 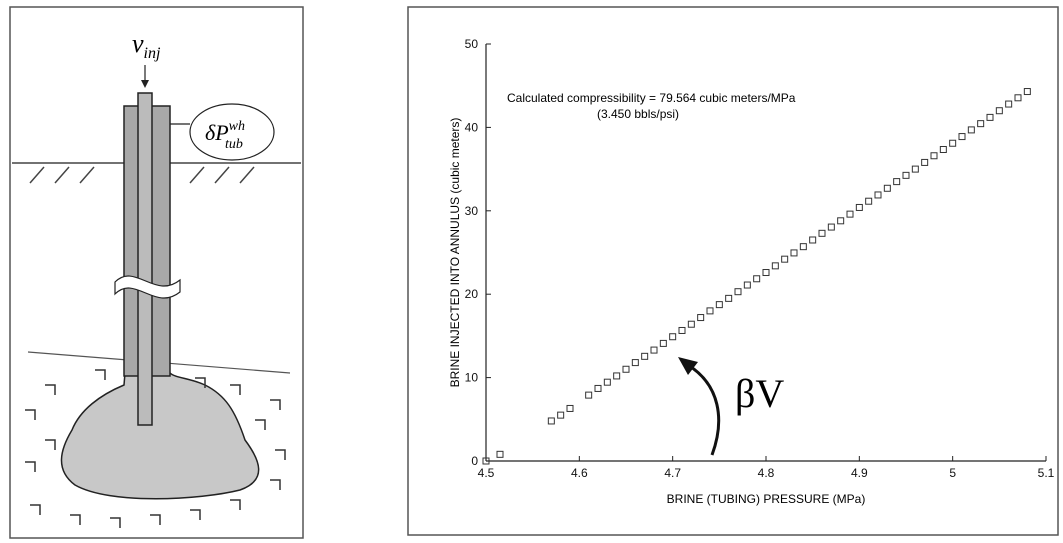 What do you see at coordinates (766, 473) in the screenshot?
I see `x-tick-label: 4.8` at bounding box center [766, 473].